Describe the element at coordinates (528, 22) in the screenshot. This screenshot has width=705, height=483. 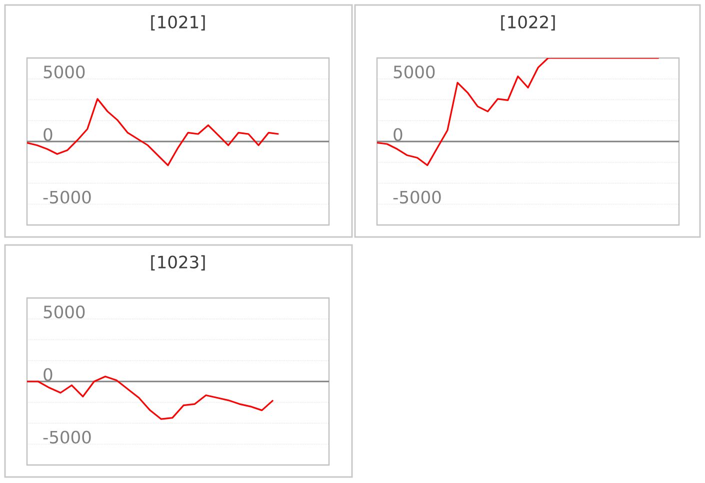
I see `chart-title: [1022]` at that location.